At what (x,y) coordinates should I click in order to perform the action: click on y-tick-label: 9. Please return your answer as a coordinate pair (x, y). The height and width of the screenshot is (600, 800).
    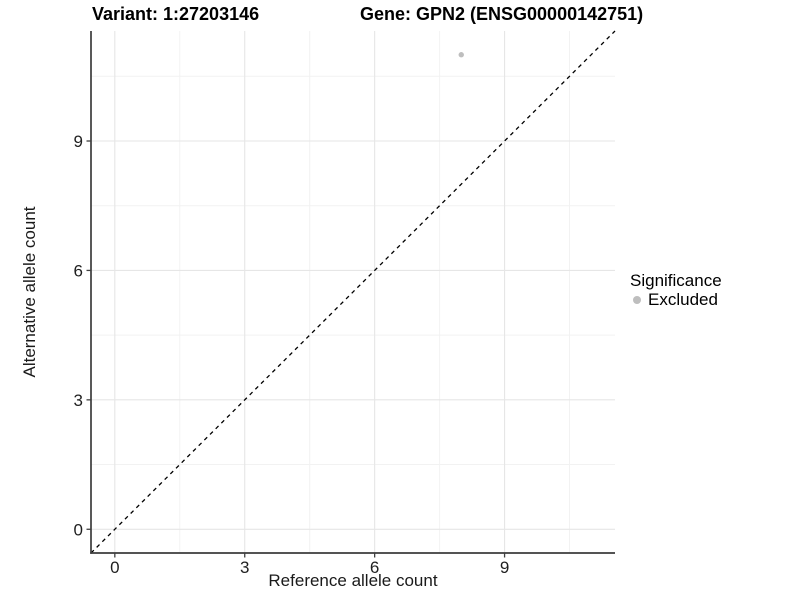
    Looking at the image, I should click on (78, 141).